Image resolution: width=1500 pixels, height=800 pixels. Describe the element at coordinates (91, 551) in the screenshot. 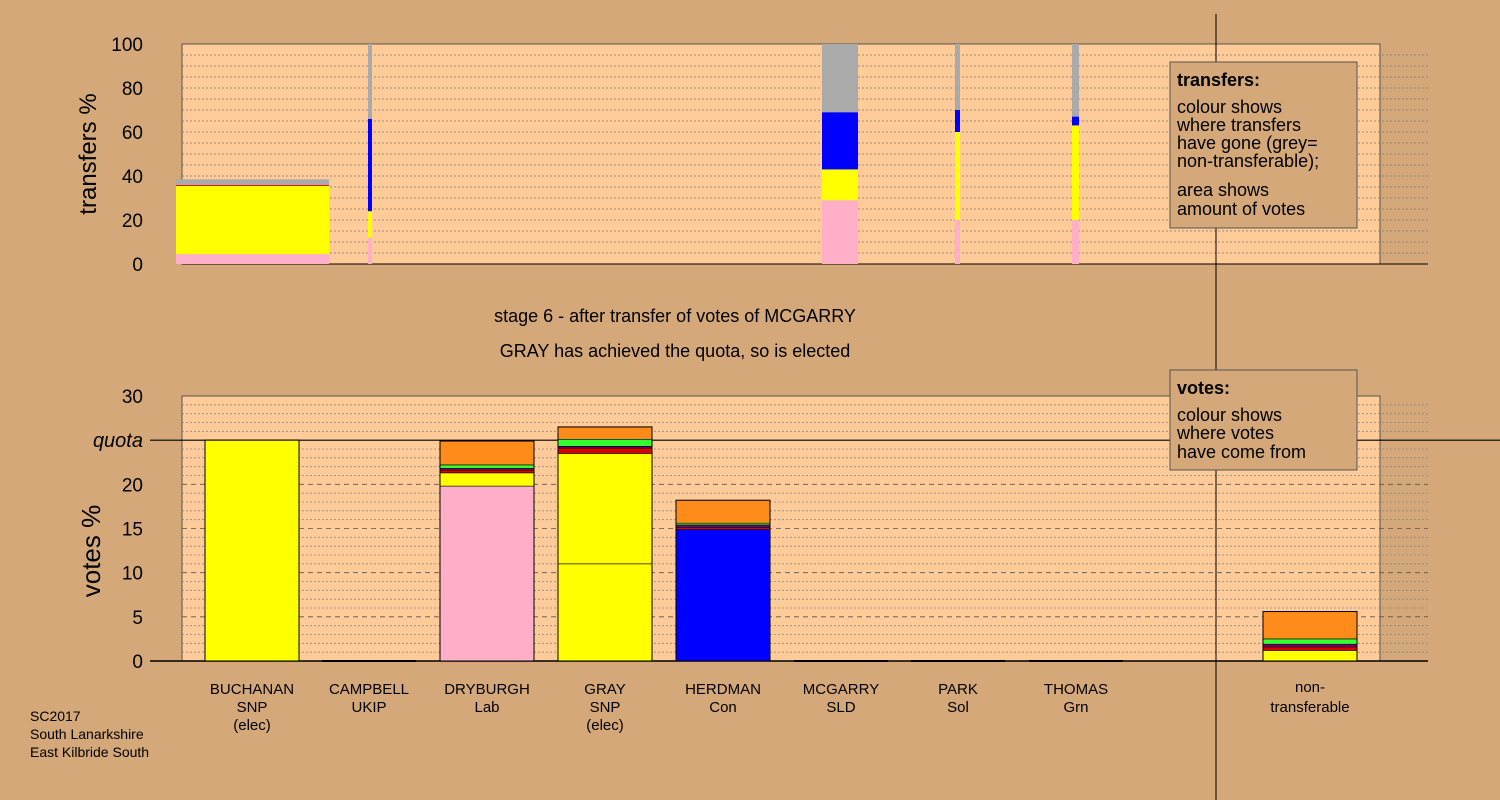

I see `votes-y-label: votes %` at that location.